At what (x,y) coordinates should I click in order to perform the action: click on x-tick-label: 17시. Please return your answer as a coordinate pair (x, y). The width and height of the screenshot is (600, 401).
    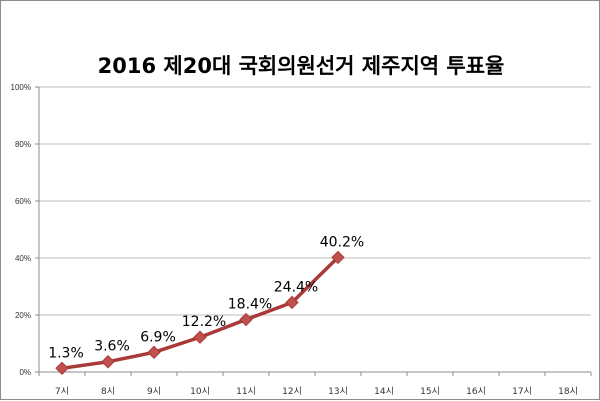
    Looking at the image, I should click on (522, 391).